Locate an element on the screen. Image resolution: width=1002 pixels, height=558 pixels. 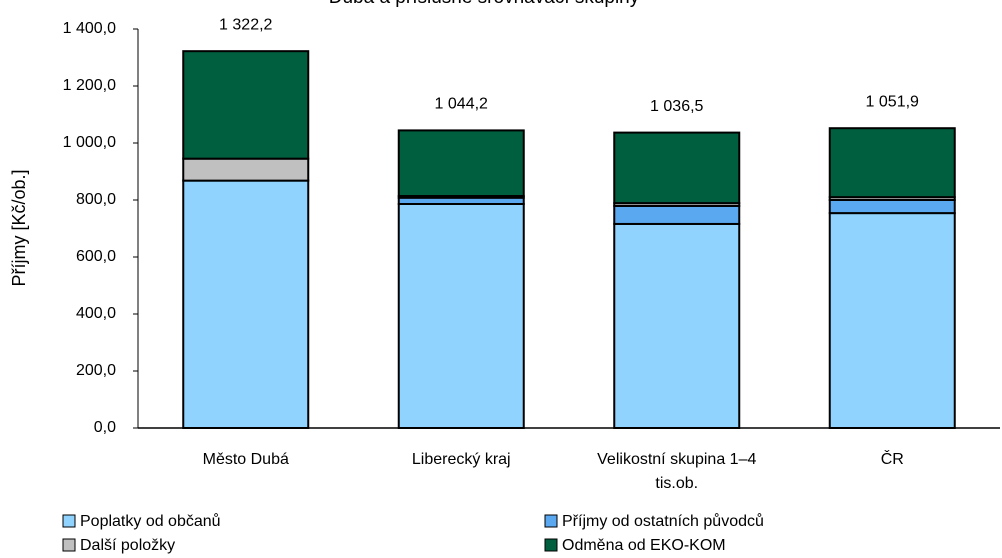
legend-label: Poplatky od občanů is located at coordinates (150, 521).